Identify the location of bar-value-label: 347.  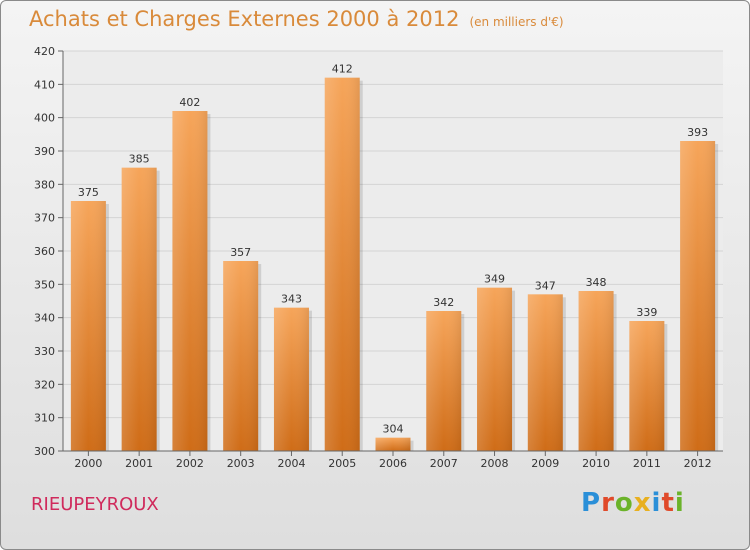
(545, 285).